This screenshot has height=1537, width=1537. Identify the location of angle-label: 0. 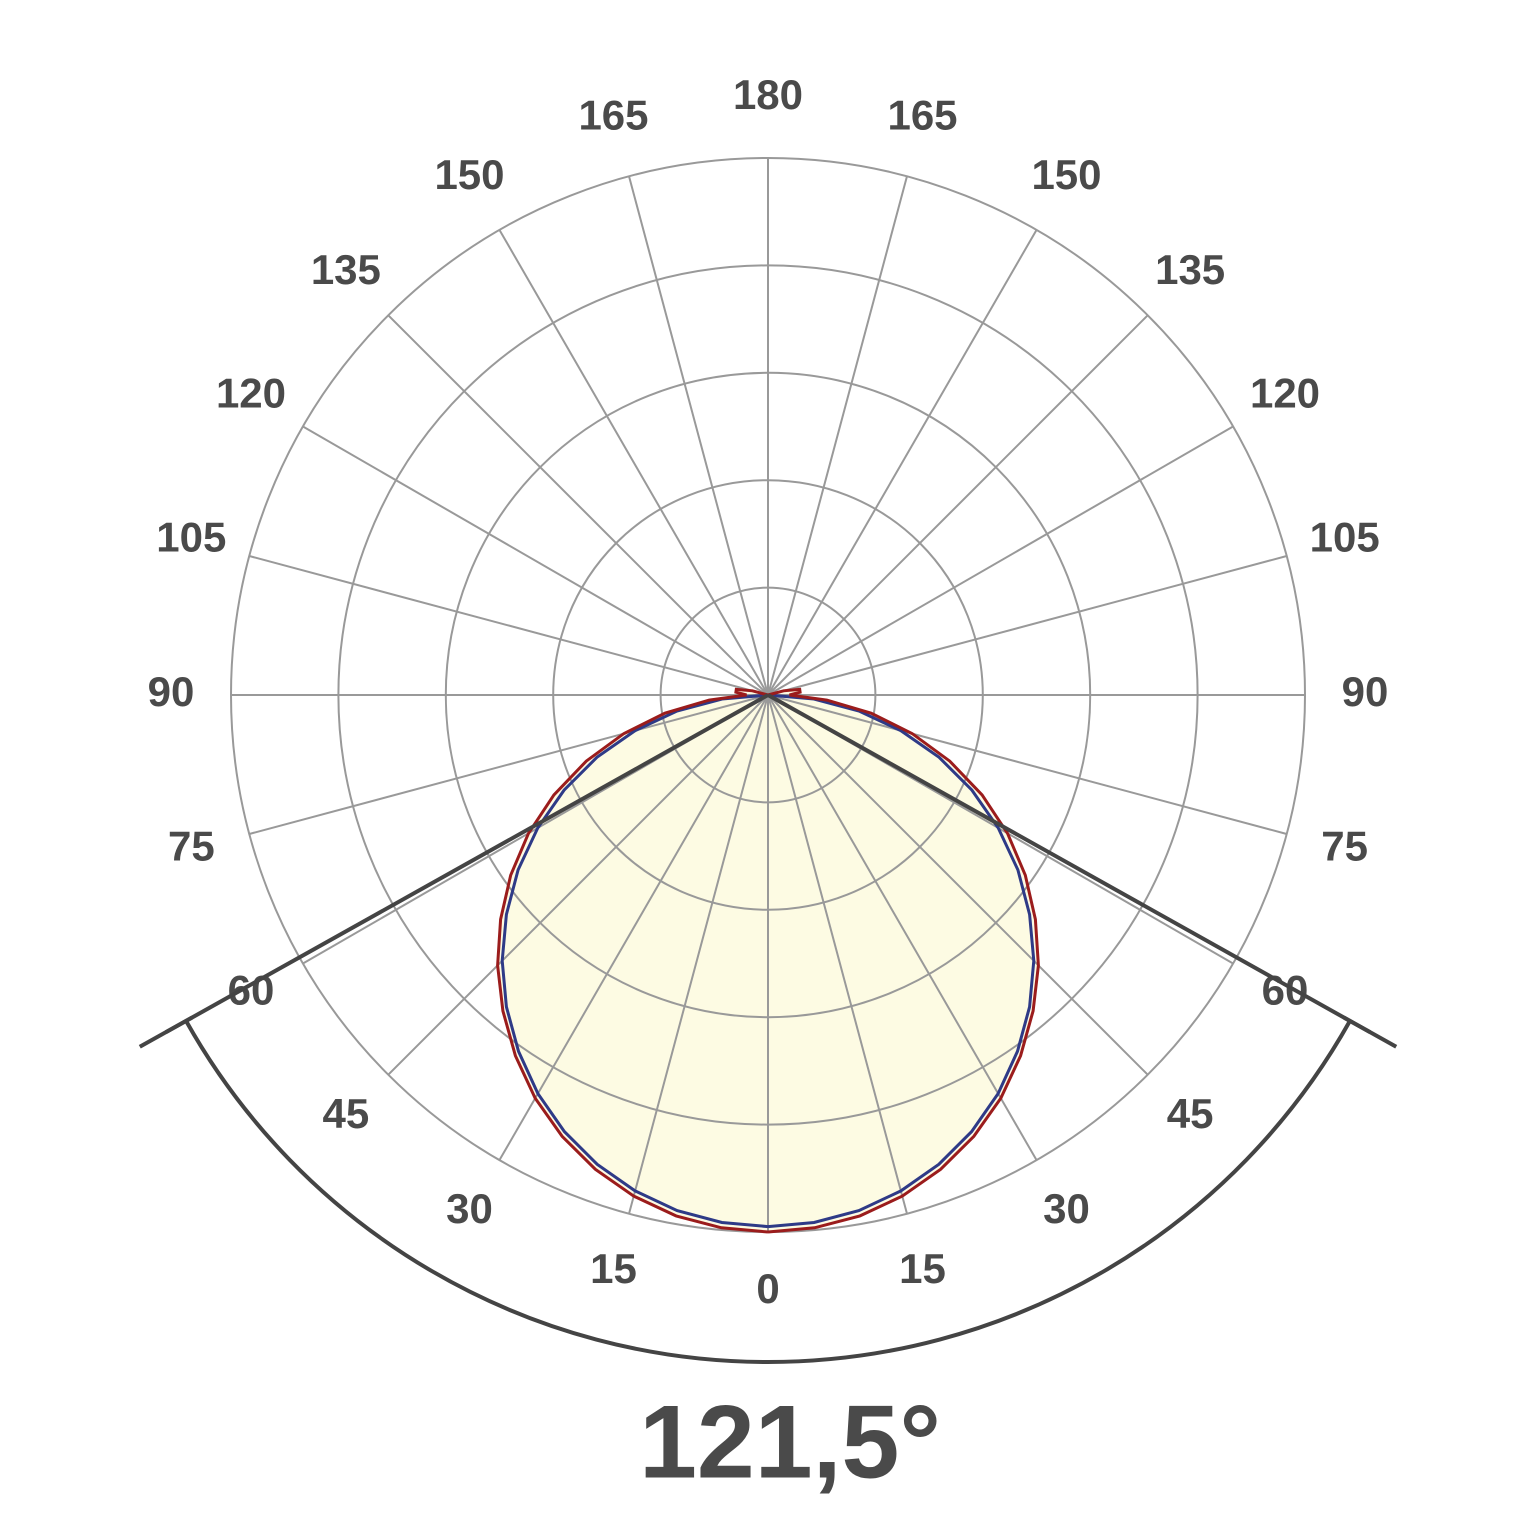
(767, 1288).